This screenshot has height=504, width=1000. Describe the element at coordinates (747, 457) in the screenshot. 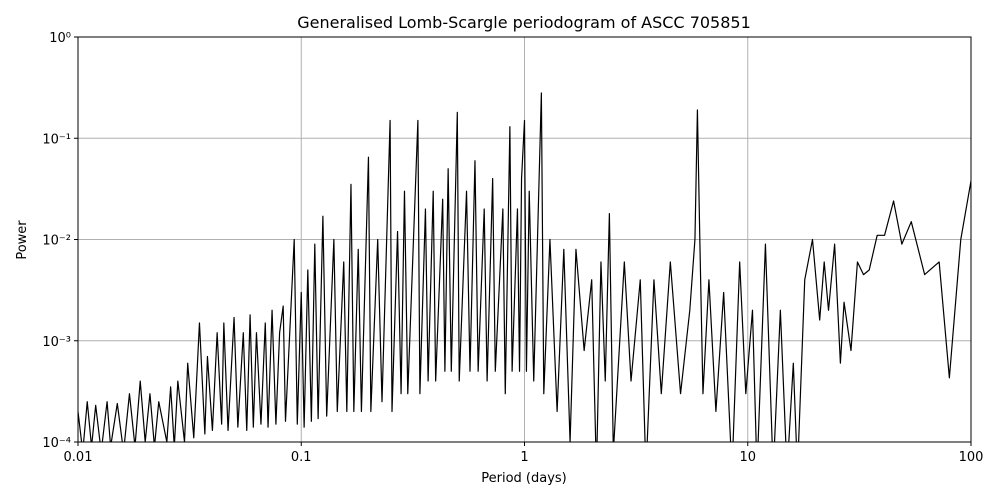

I see `x-tick-label: 10` at that location.